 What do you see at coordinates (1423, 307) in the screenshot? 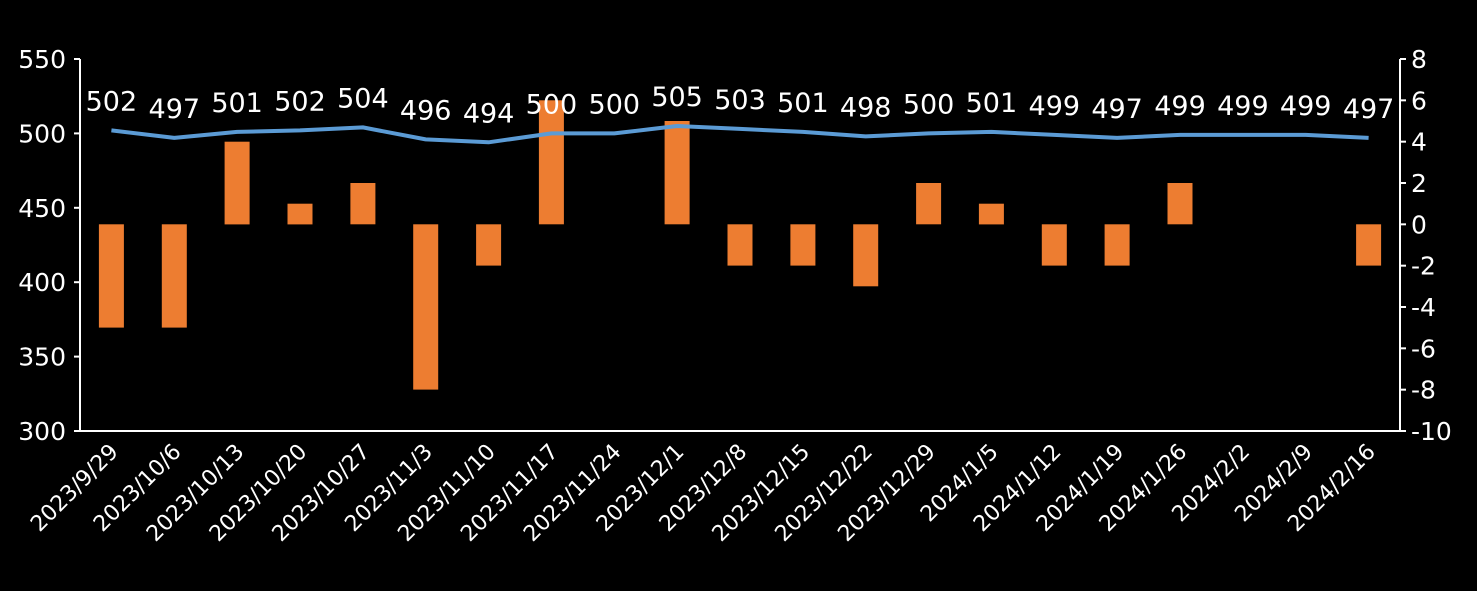
I see `right-tick-label: -4` at bounding box center [1423, 307].